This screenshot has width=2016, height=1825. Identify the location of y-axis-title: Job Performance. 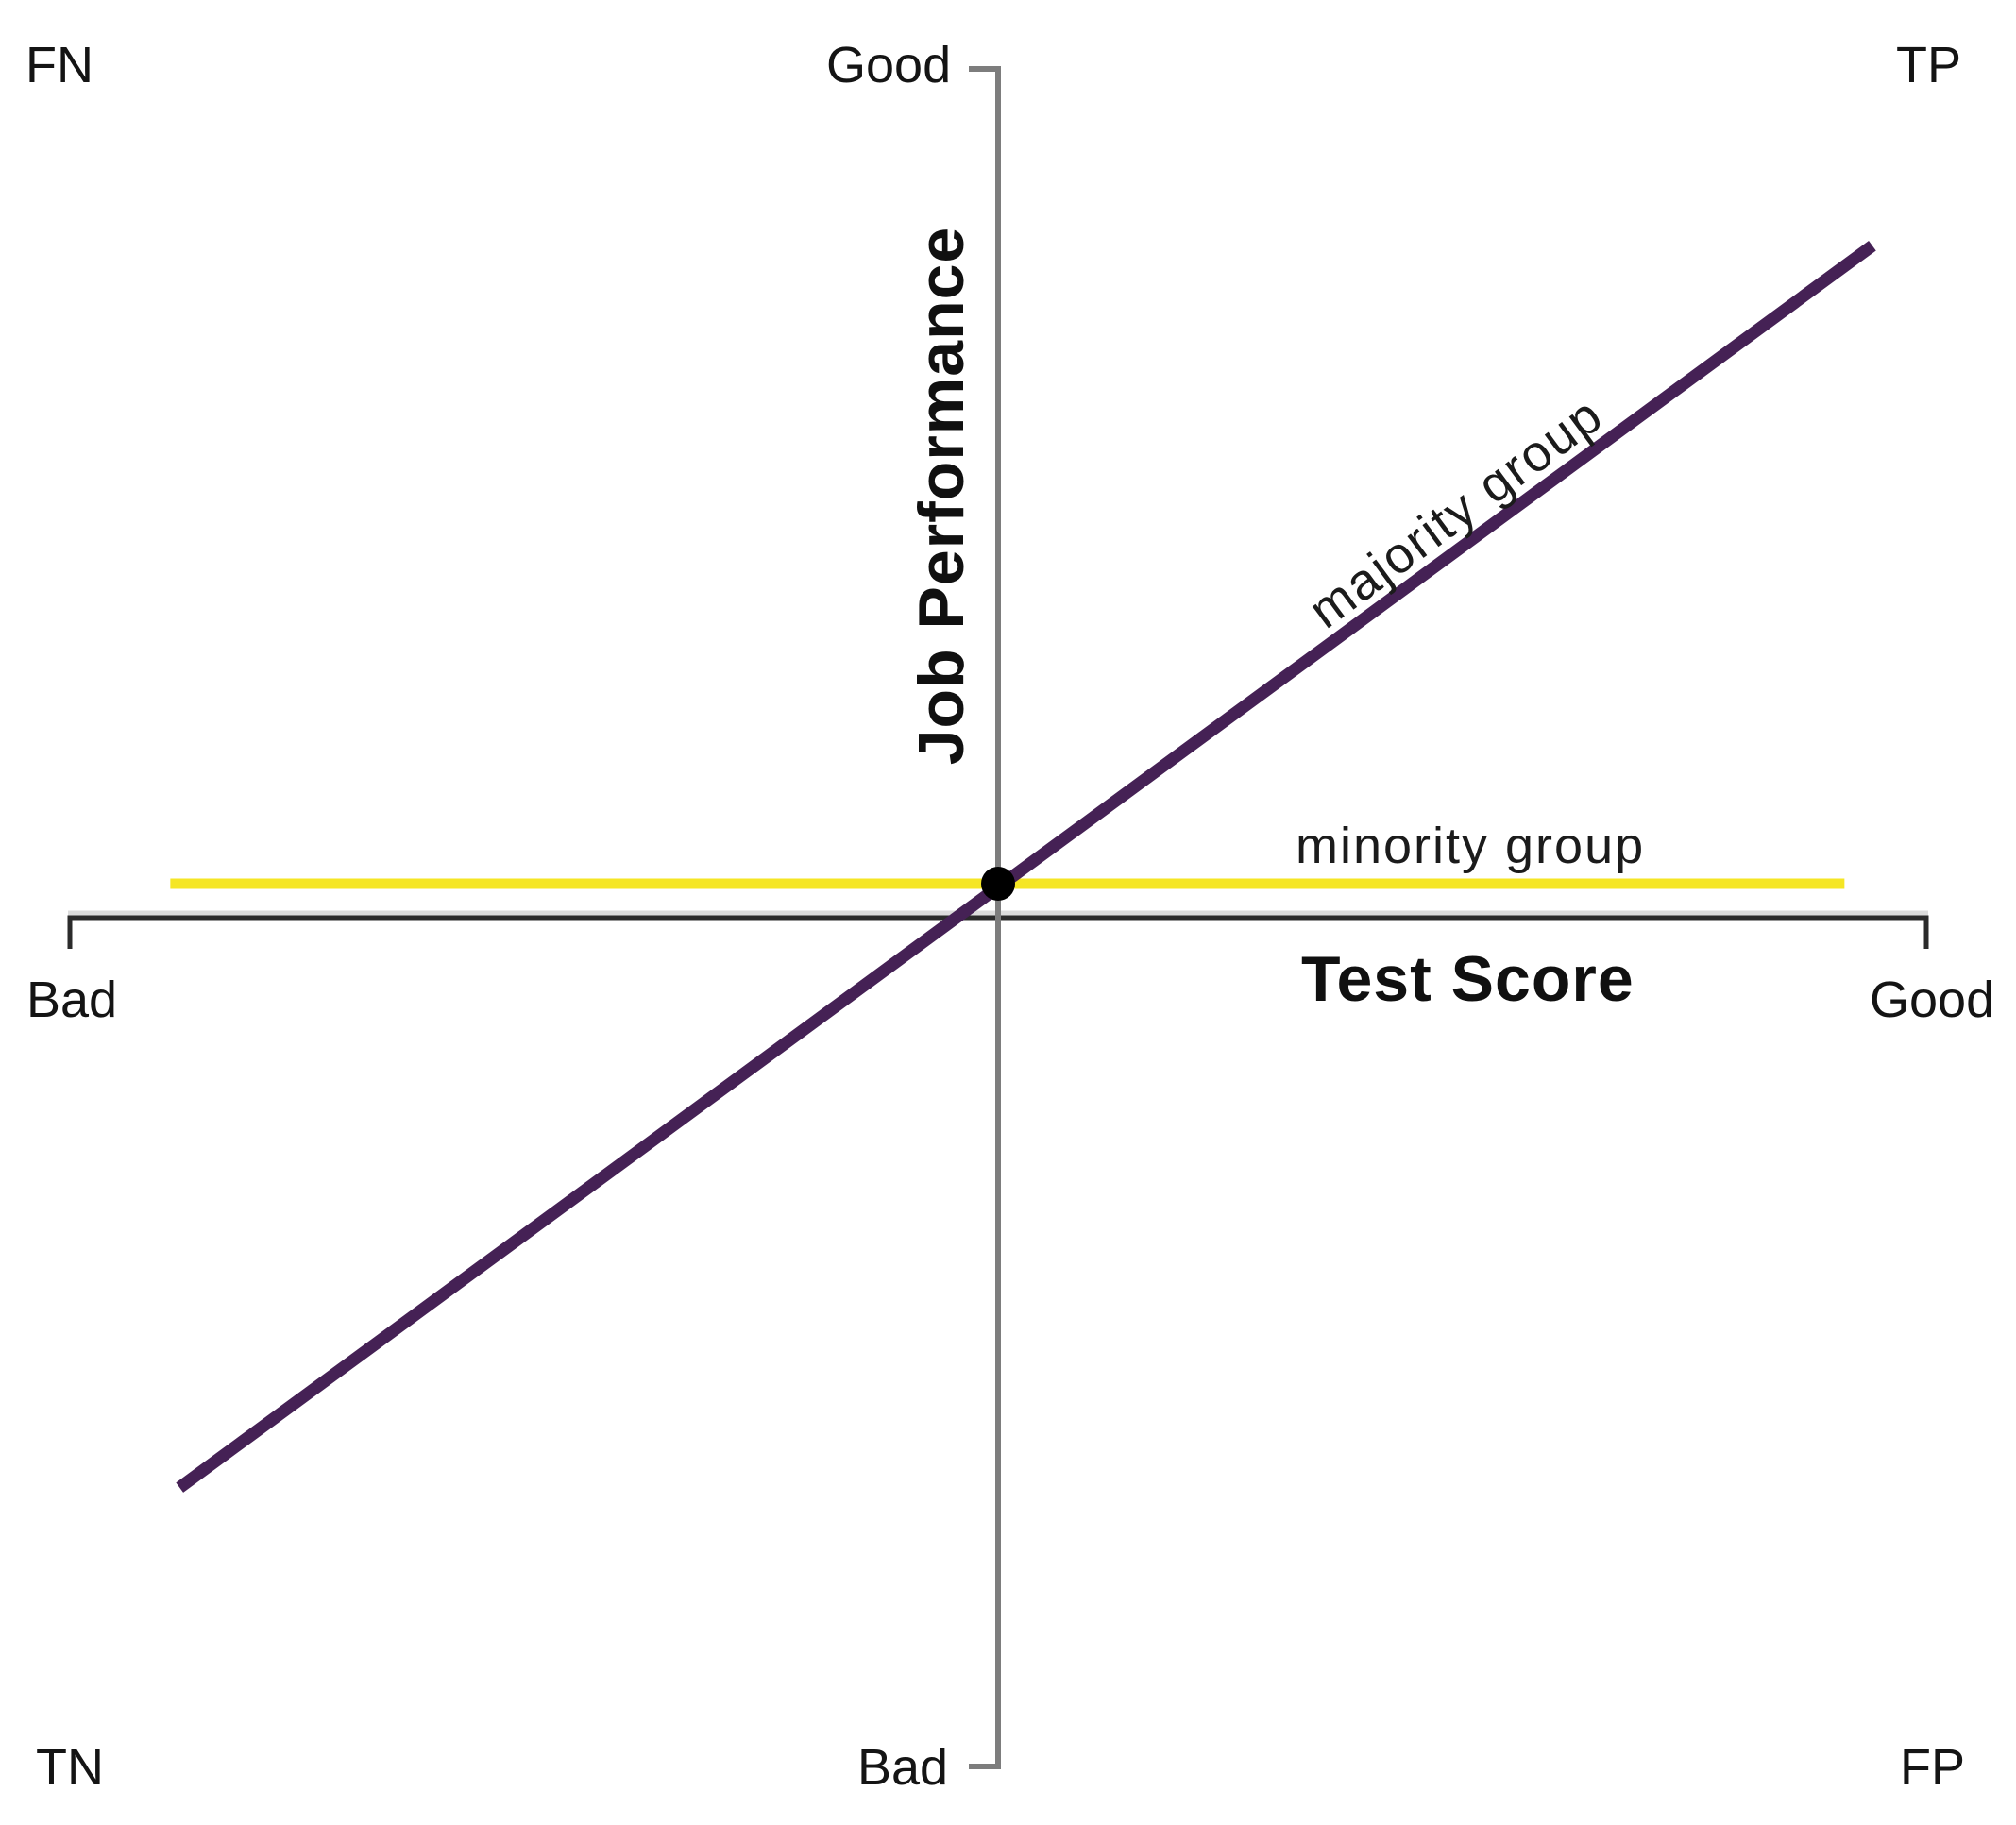
(941, 496).